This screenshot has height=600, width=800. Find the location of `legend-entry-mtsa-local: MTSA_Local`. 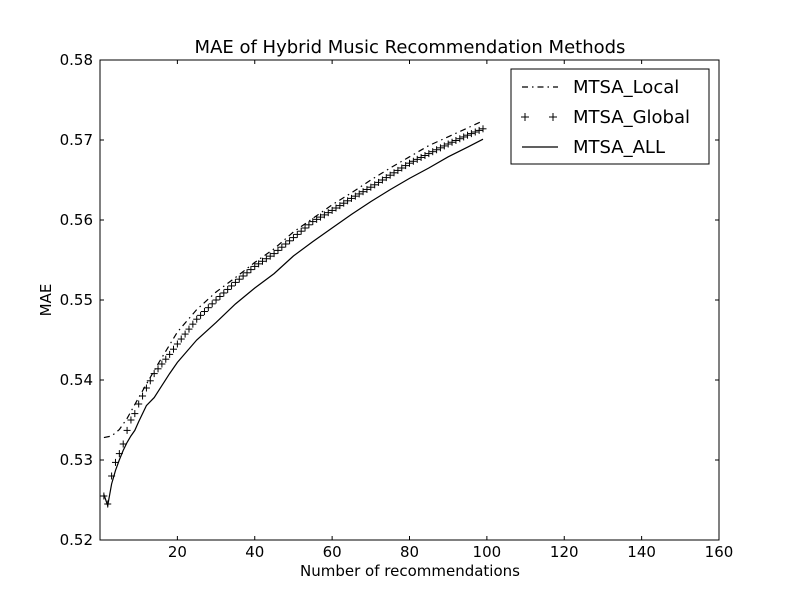

legend-entry-mtsa-local: MTSA_Local is located at coordinates (600, 87).